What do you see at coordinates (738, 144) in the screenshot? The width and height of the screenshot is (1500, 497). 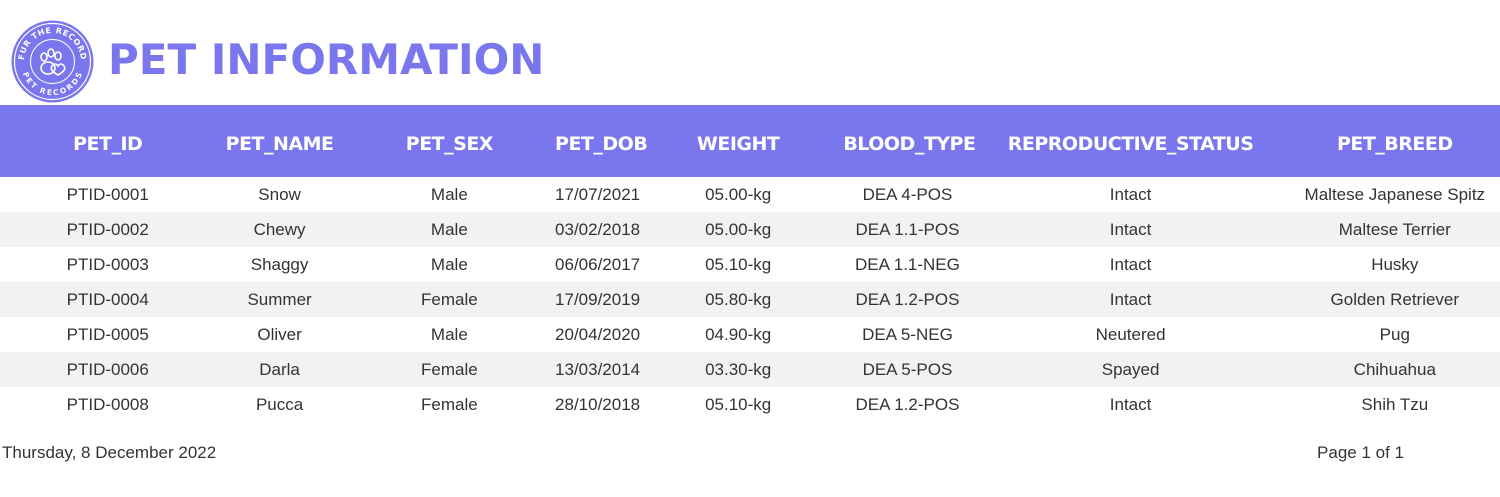 I see `column-header-weight: WEIGHT` at bounding box center [738, 144].